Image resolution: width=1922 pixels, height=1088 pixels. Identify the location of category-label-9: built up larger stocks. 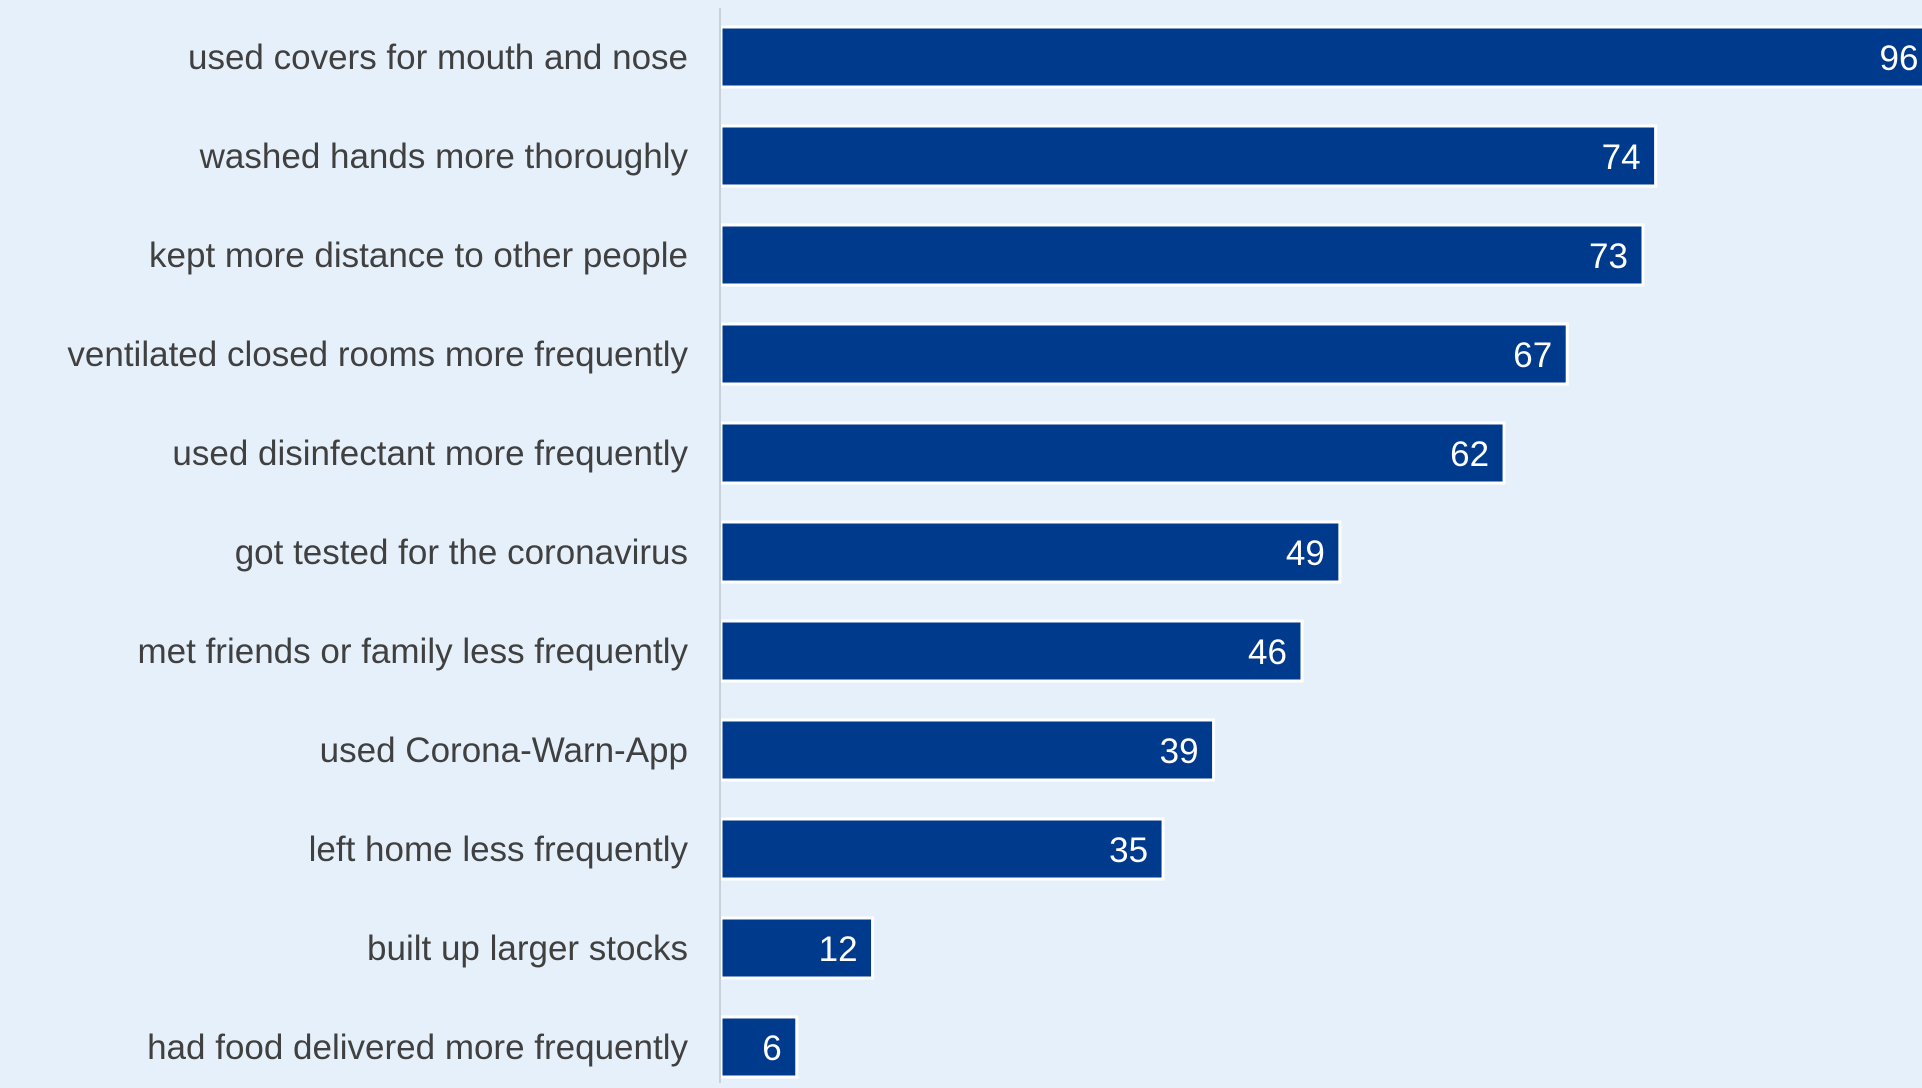
(527, 948).